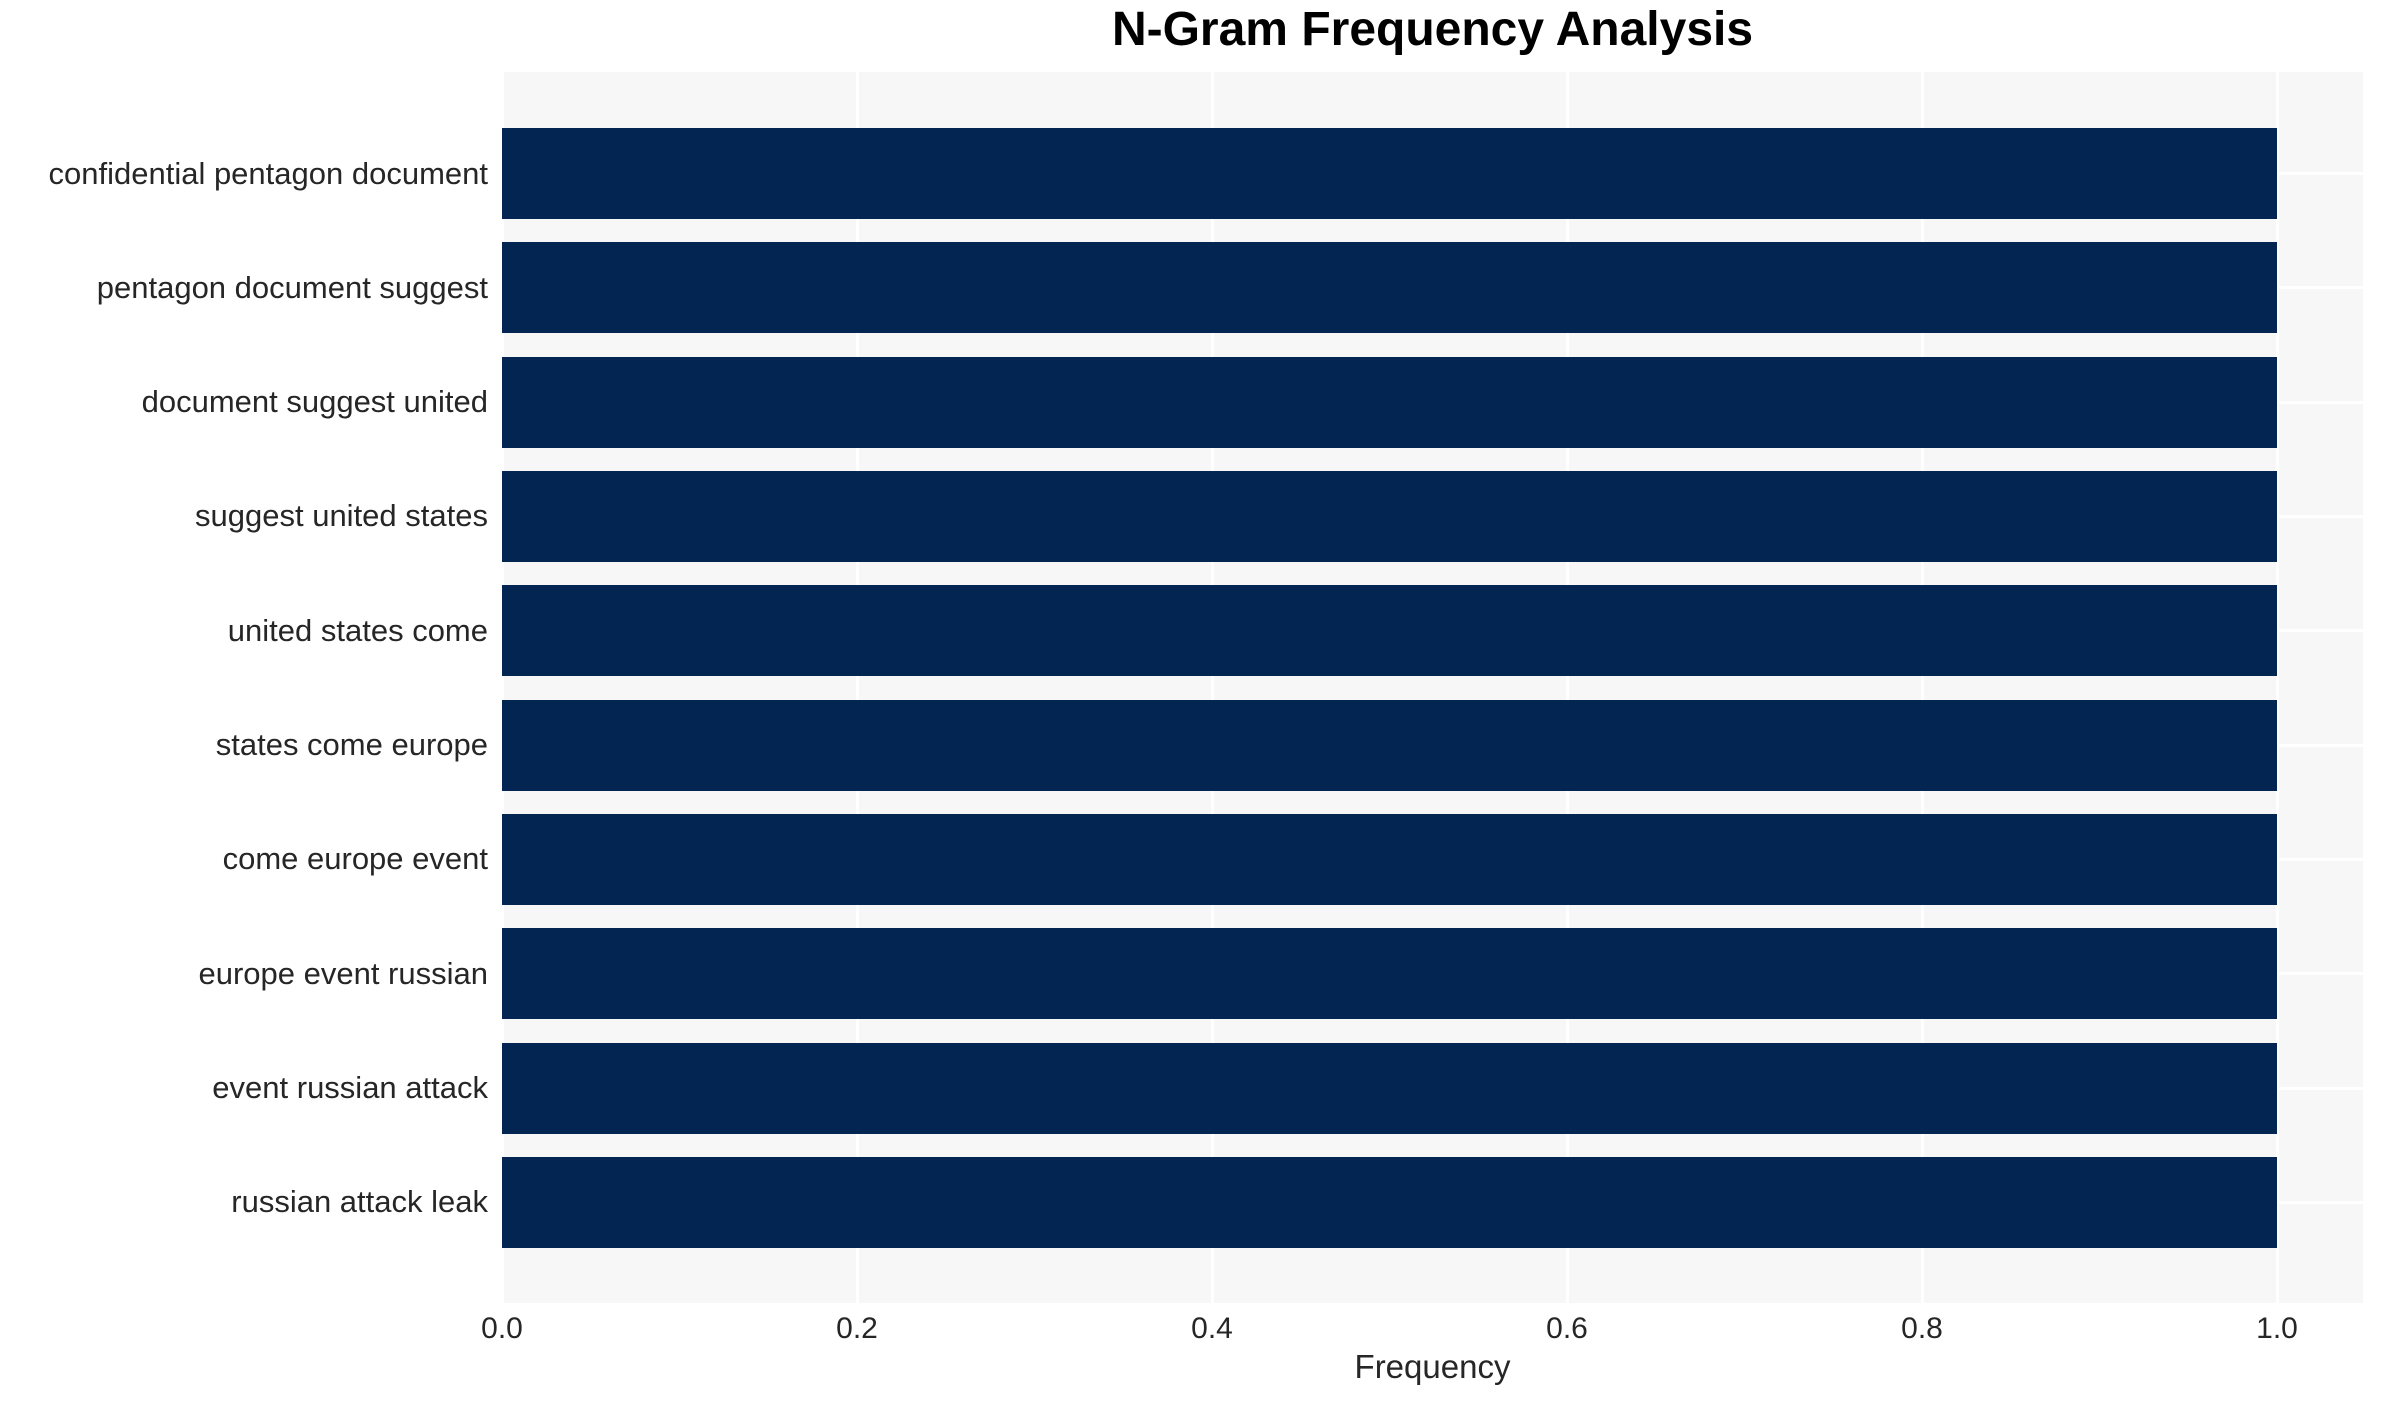 Image resolution: width=2382 pixels, height=1402 pixels. What do you see at coordinates (350, 1088) in the screenshot?
I see `y-tick-label: event russian attack` at bounding box center [350, 1088].